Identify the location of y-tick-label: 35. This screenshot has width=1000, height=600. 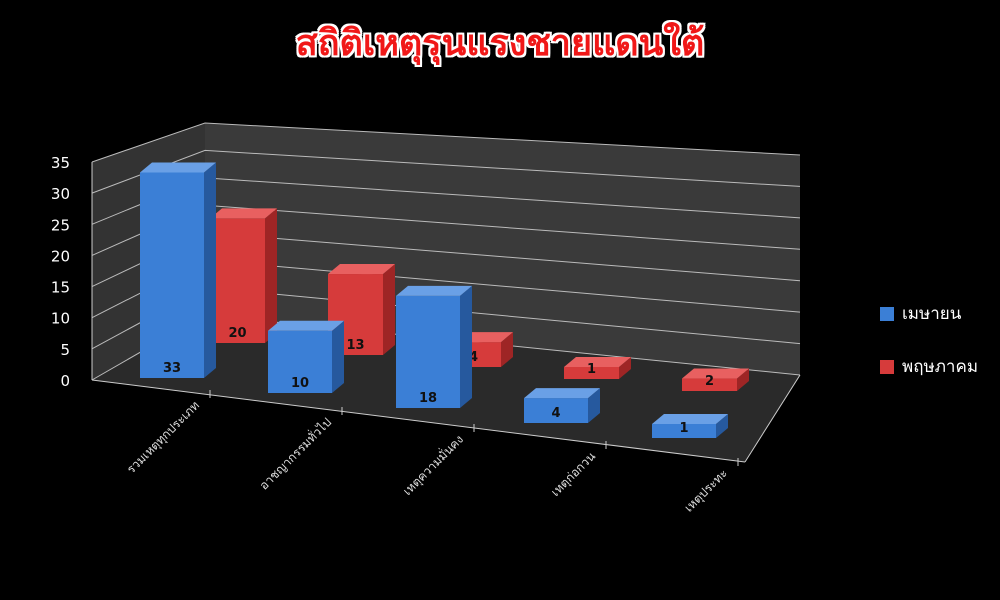
(60, 163).